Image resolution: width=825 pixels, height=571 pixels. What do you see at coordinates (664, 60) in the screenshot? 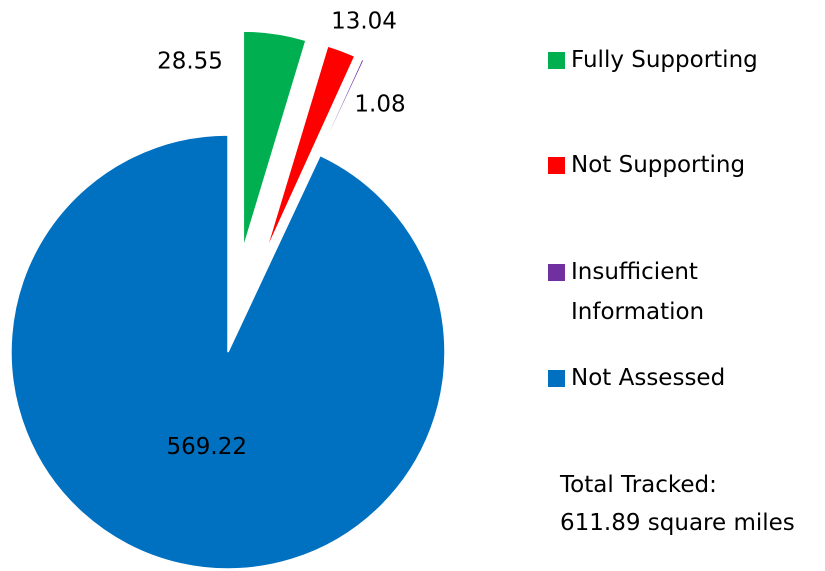
I see `legend-label: Fully Supporting` at bounding box center [664, 60].